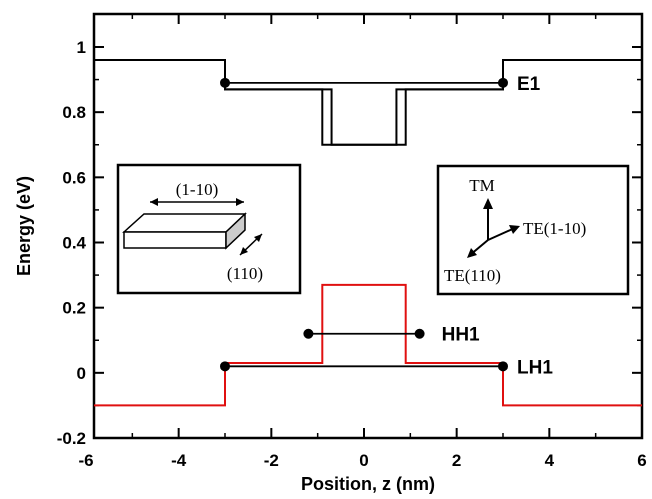 This screenshot has height=499, width=652. I want to click on tm-arrowhead, so click(488, 203).